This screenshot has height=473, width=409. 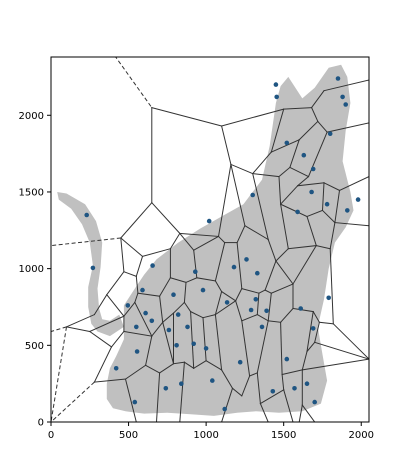 I want to click on x-tick-label: 0, so click(x=51, y=435).